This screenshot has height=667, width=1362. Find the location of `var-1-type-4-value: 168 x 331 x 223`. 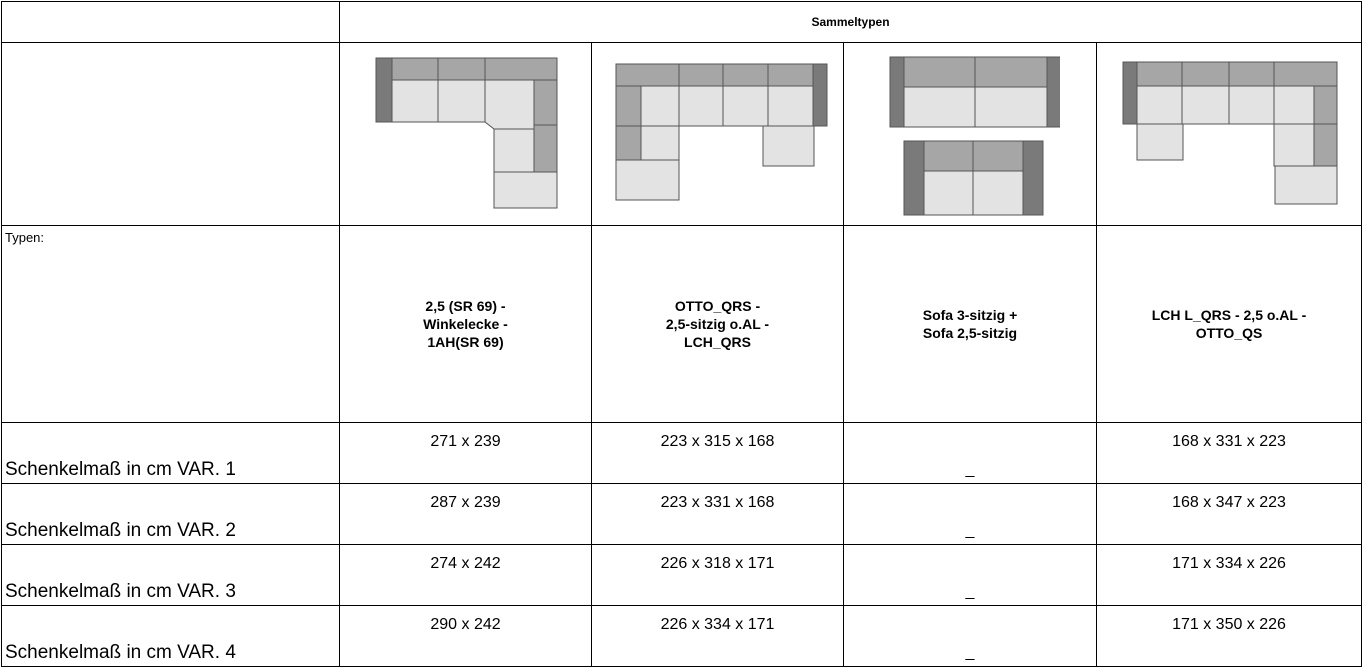

var-1-type-4-value: 168 x 331 x 223 is located at coordinates (1228, 453).